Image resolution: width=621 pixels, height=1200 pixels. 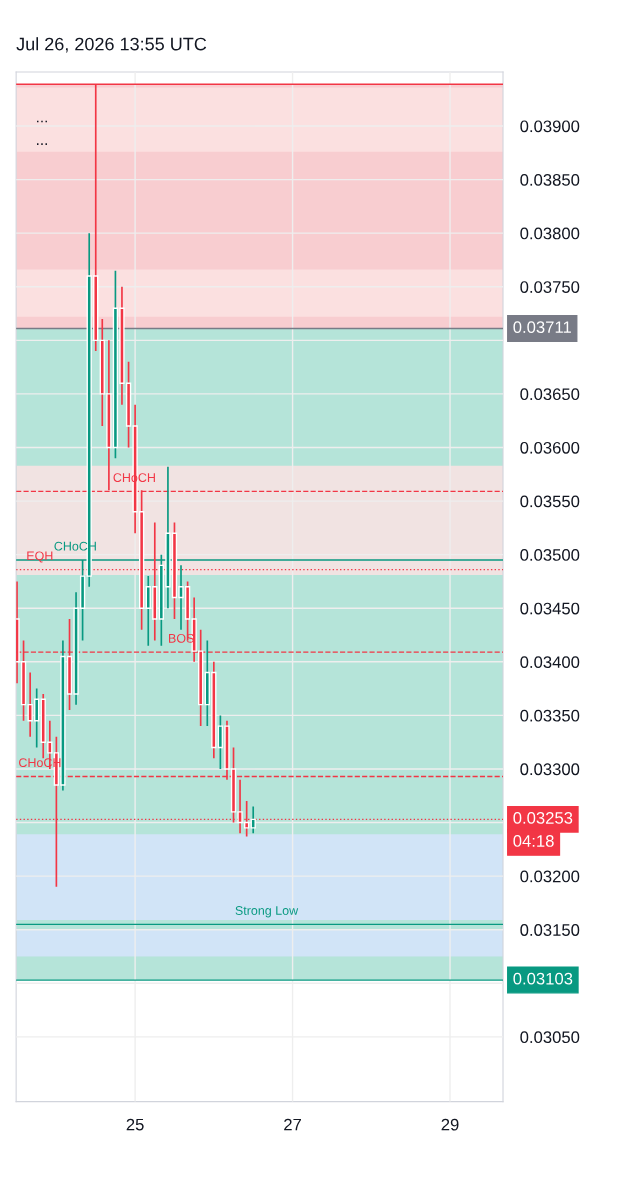 What do you see at coordinates (550, 287) in the screenshot?
I see `y-tick-label: 0.03750` at bounding box center [550, 287].